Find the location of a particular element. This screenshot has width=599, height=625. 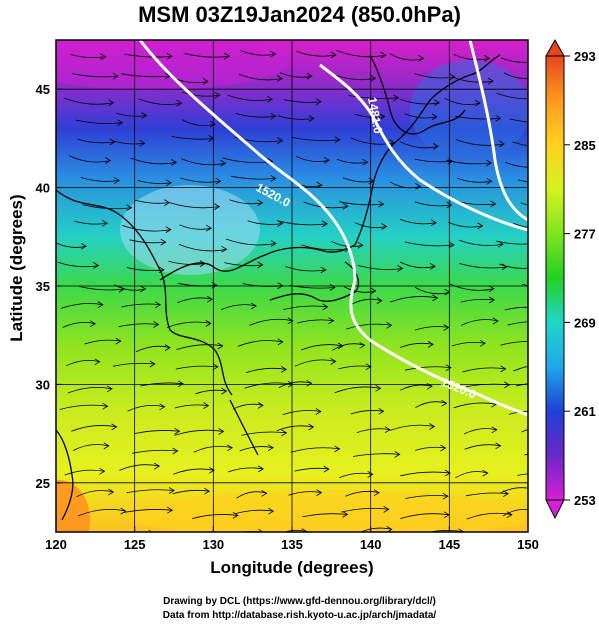

y-tick-label: 25 is located at coordinates (43, 483).